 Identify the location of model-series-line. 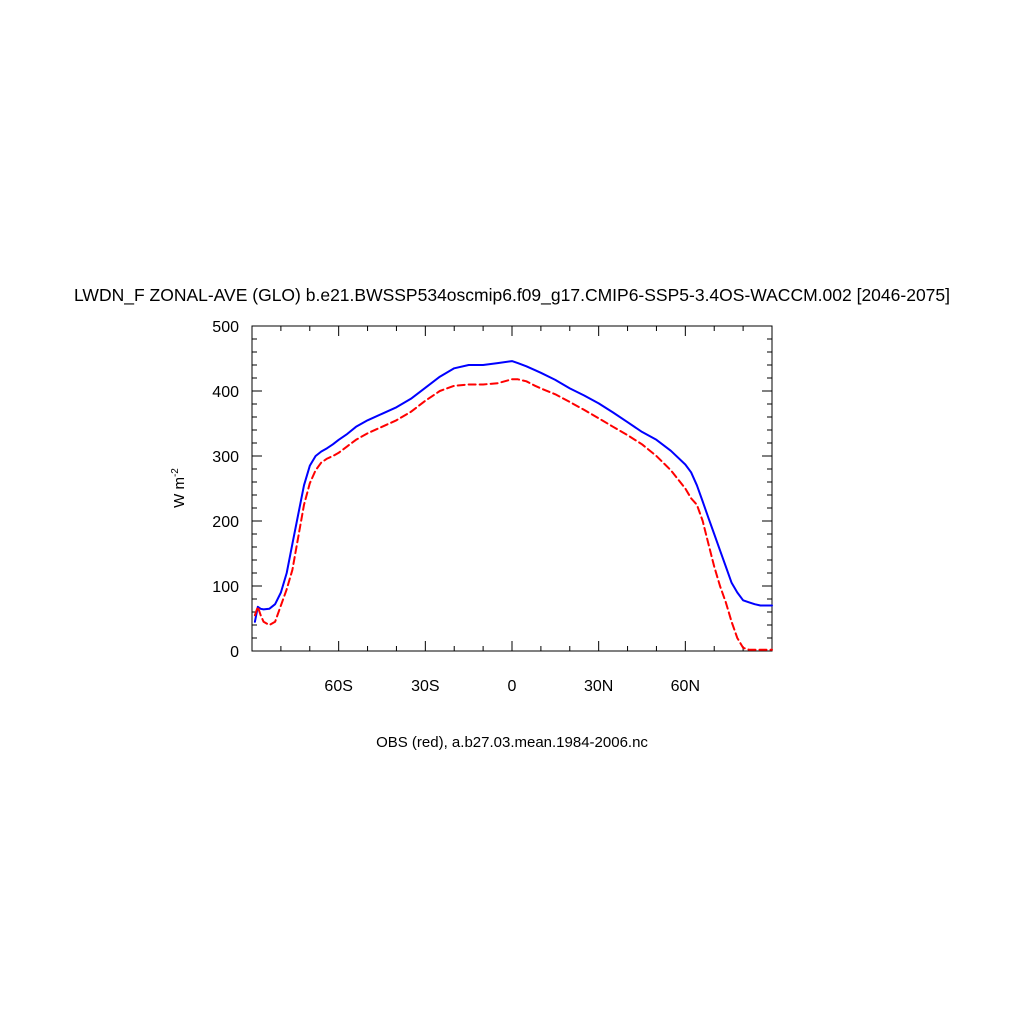
(513, 491).